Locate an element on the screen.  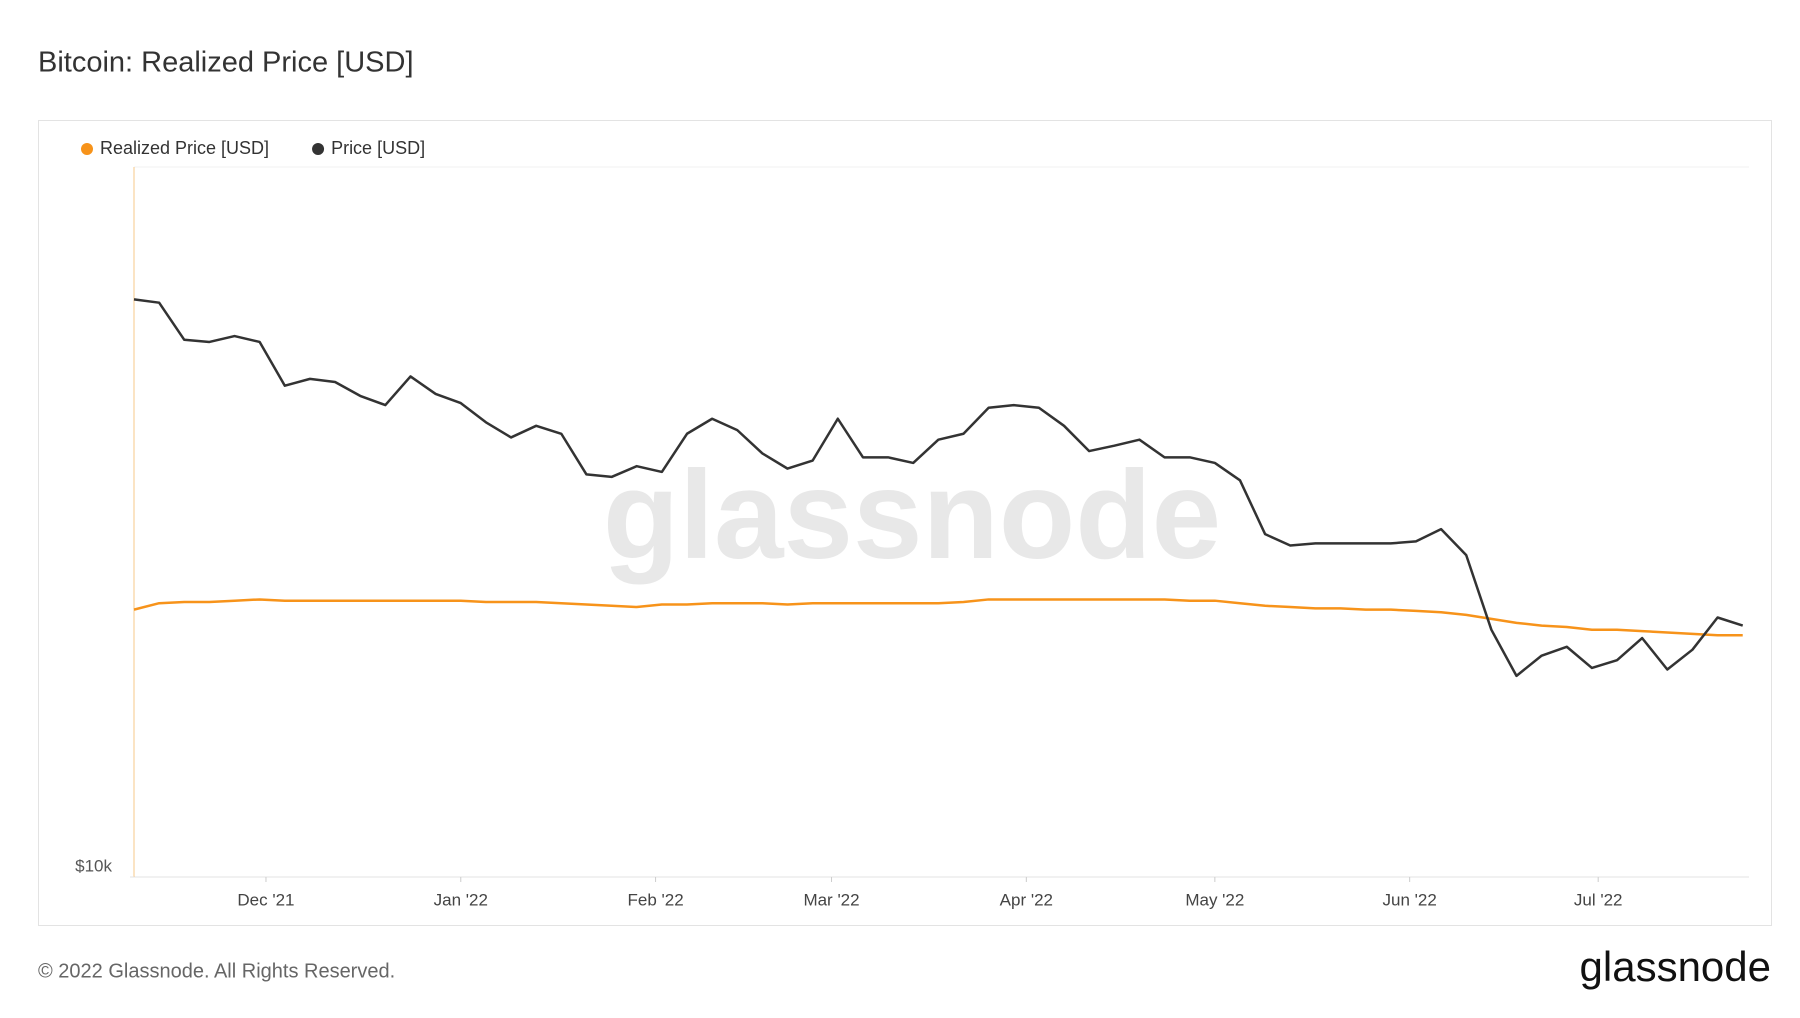
x-tick-label: Dec '21 is located at coordinates (265, 899).